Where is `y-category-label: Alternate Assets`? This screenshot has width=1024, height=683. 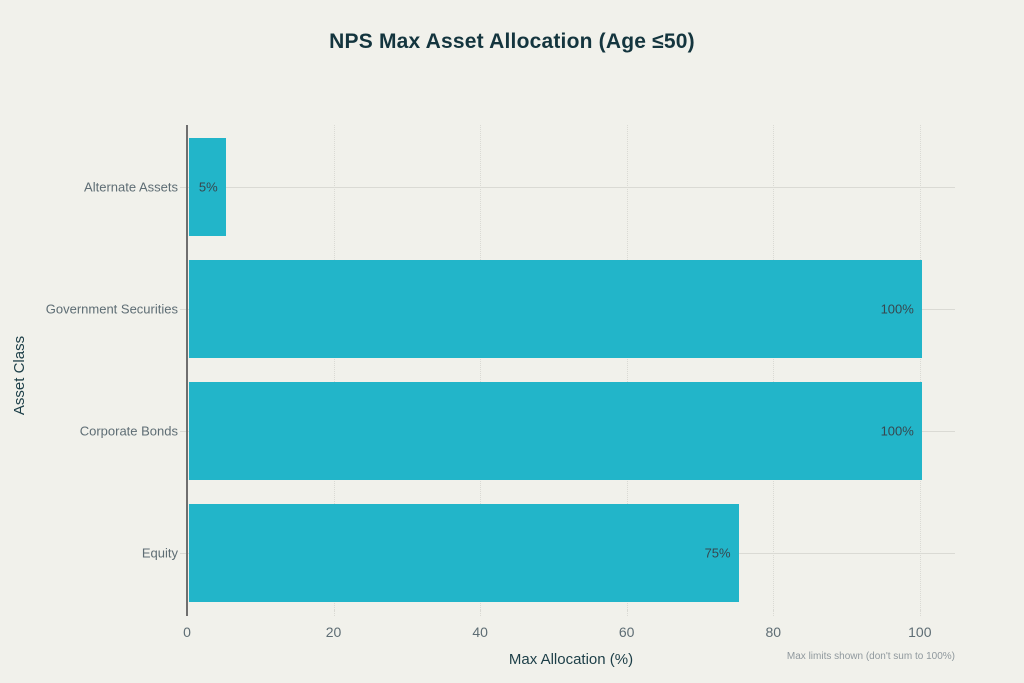 y-category-label: Alternate Assets is located at coordinates (131, 187).